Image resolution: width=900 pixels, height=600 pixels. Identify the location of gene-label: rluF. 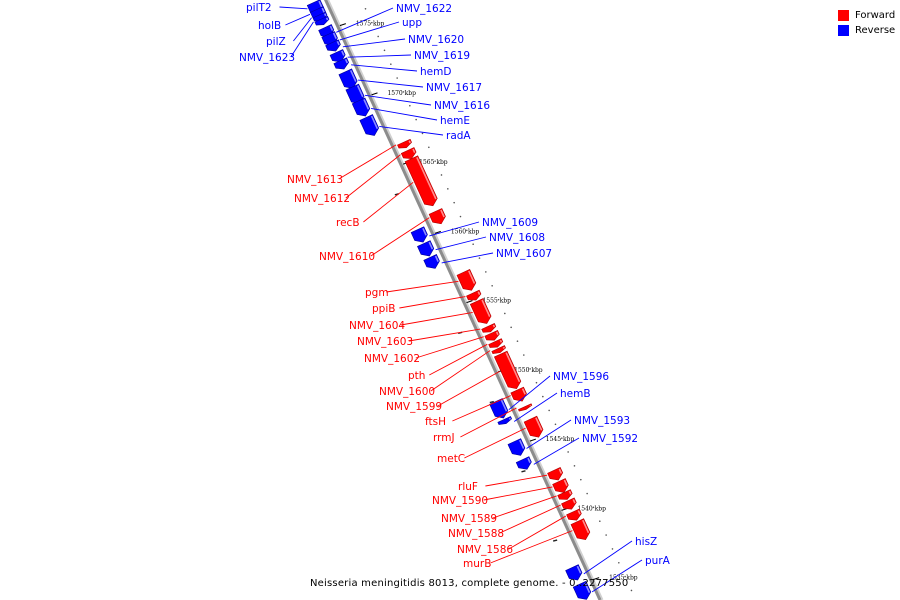
(468, 487).